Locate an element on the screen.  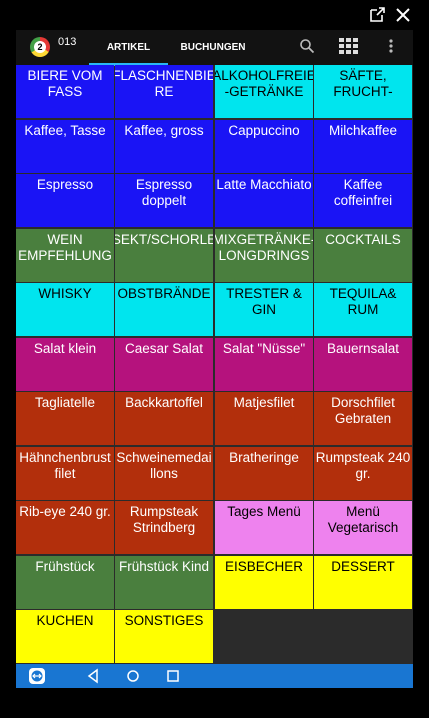
recents-icon is located at coordinates (173, 678).